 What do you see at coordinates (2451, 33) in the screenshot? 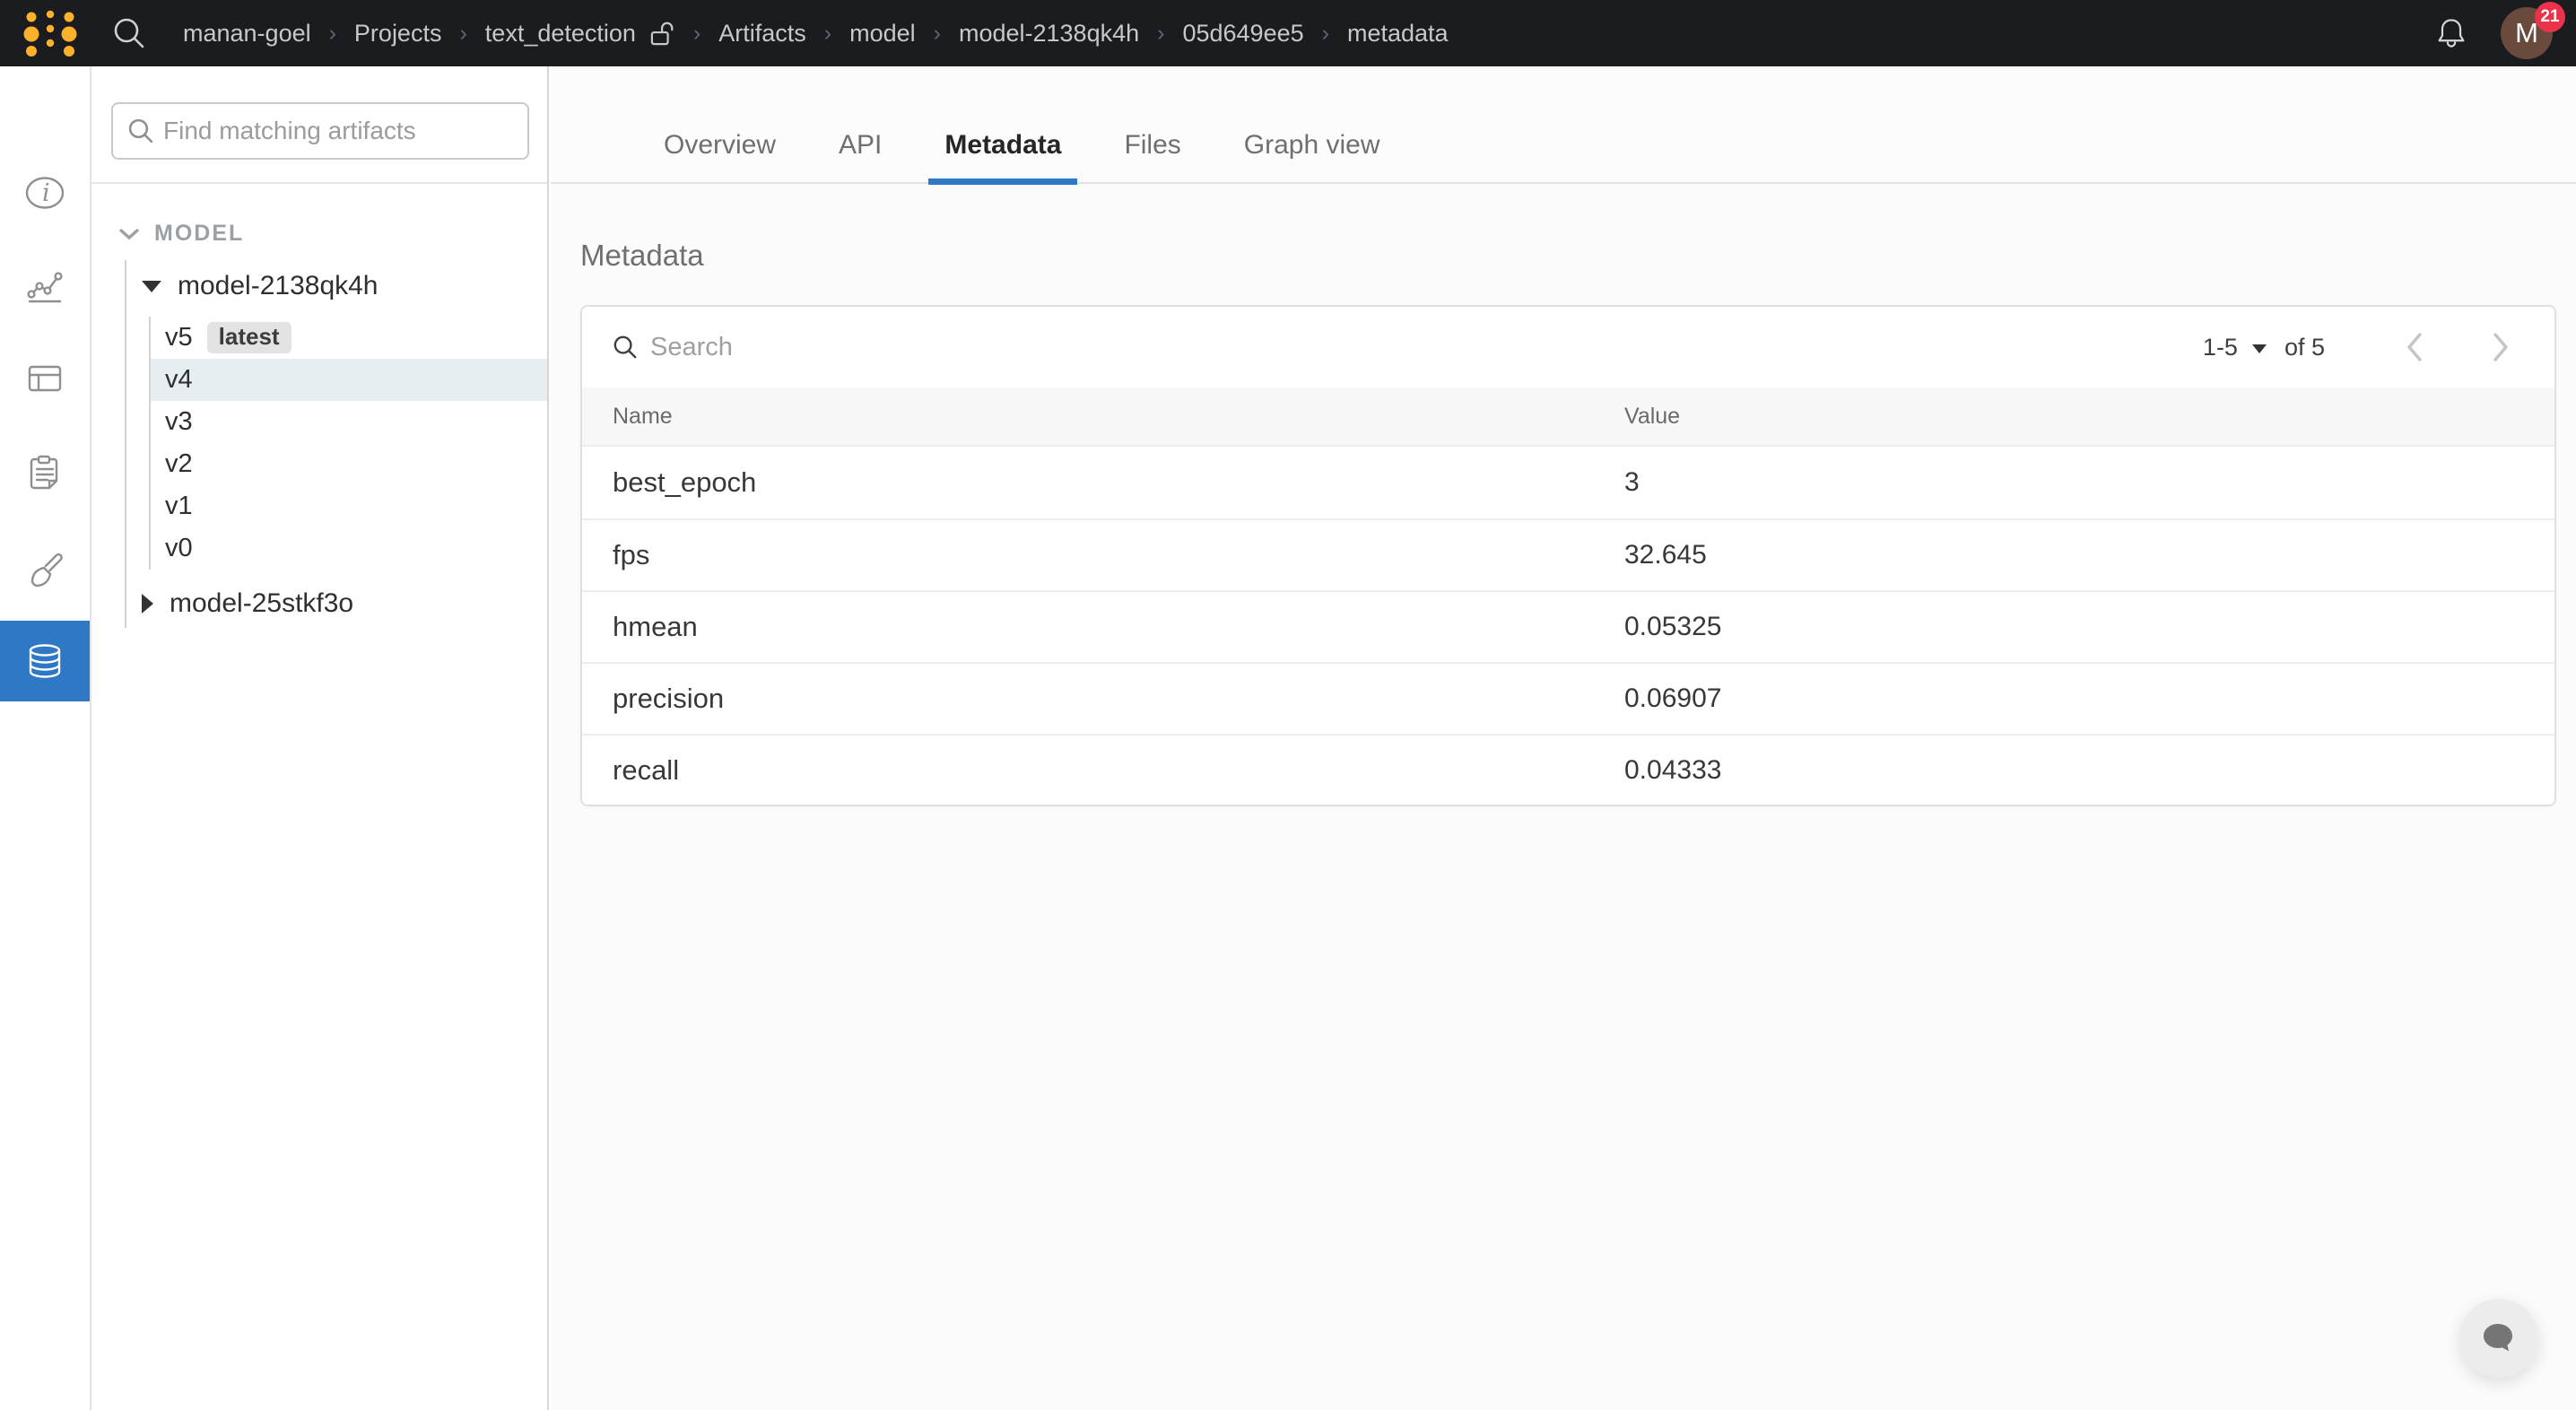
I see `notifications-bell-icon` at bounding box center [2451, 33].